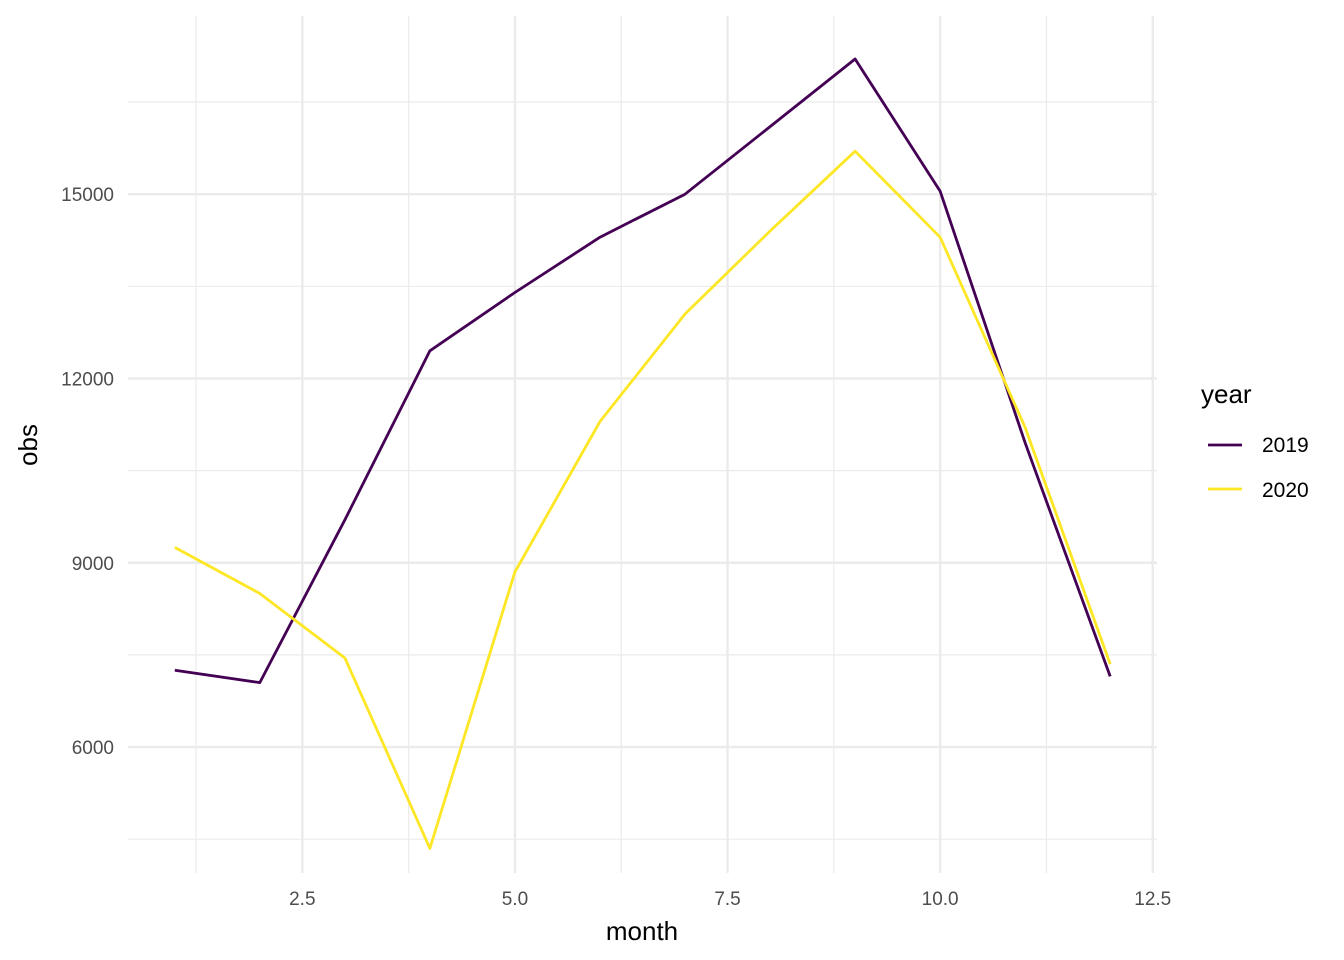 Image resolution: width=1344 pixels, height=960 pixels. Describe the element at coordinates (1152, 899) in the screenshot. I see `x-tick-label: 12.5` at that location.